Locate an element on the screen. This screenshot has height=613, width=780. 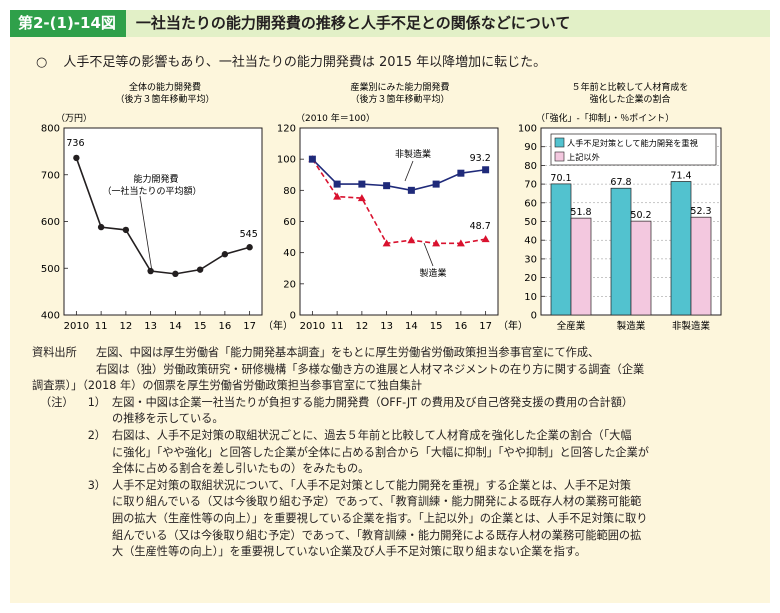
right-legend: 人手不足対策として能力開発を重視 上記以外 is located at coordinates (633, 149).